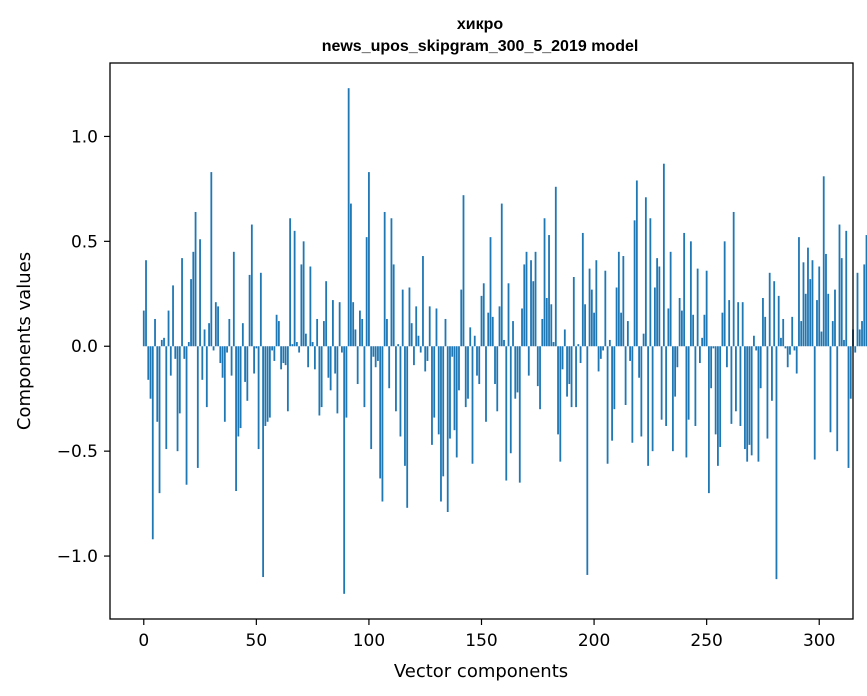  Describe the element at coordinates (83, 347) in the screenshot. I see `y-axis-ticks: −1.0 −0.5 0.0 0.5 1.0` at that location.